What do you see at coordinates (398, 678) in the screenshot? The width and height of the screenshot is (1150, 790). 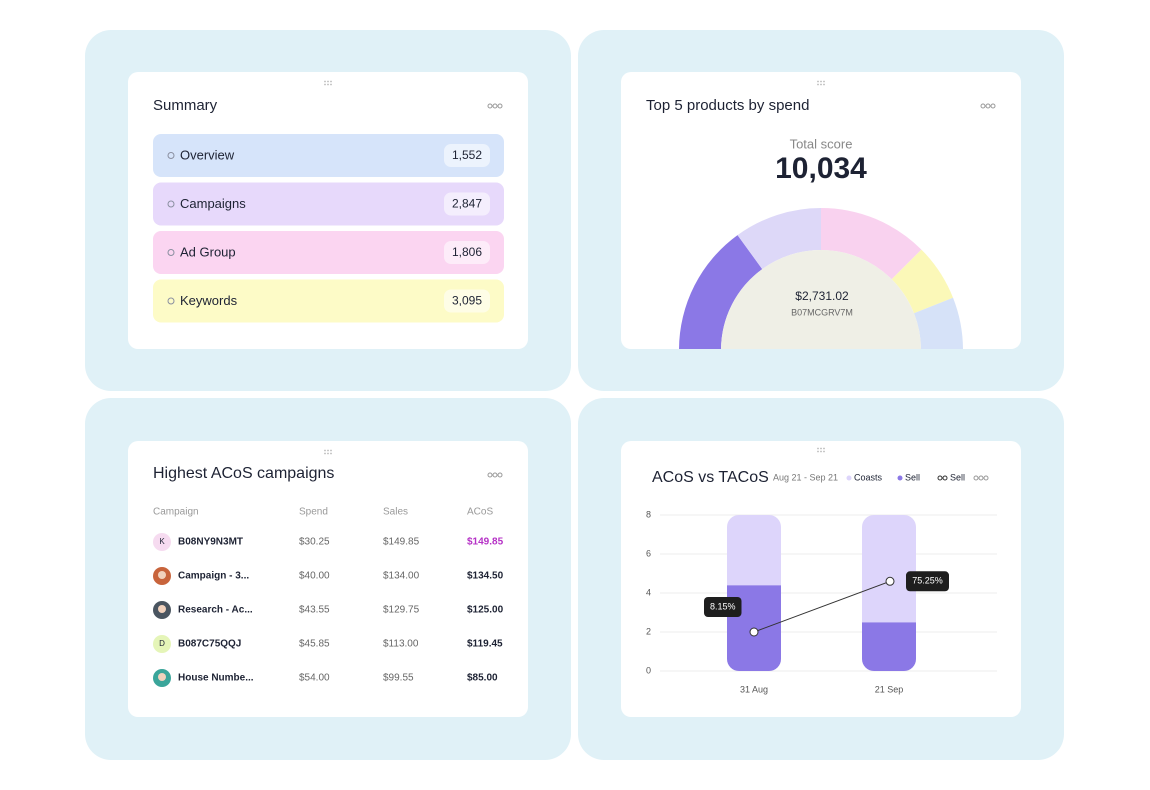 I see `table-cell: $99.55` at bounding box center [398, 678].